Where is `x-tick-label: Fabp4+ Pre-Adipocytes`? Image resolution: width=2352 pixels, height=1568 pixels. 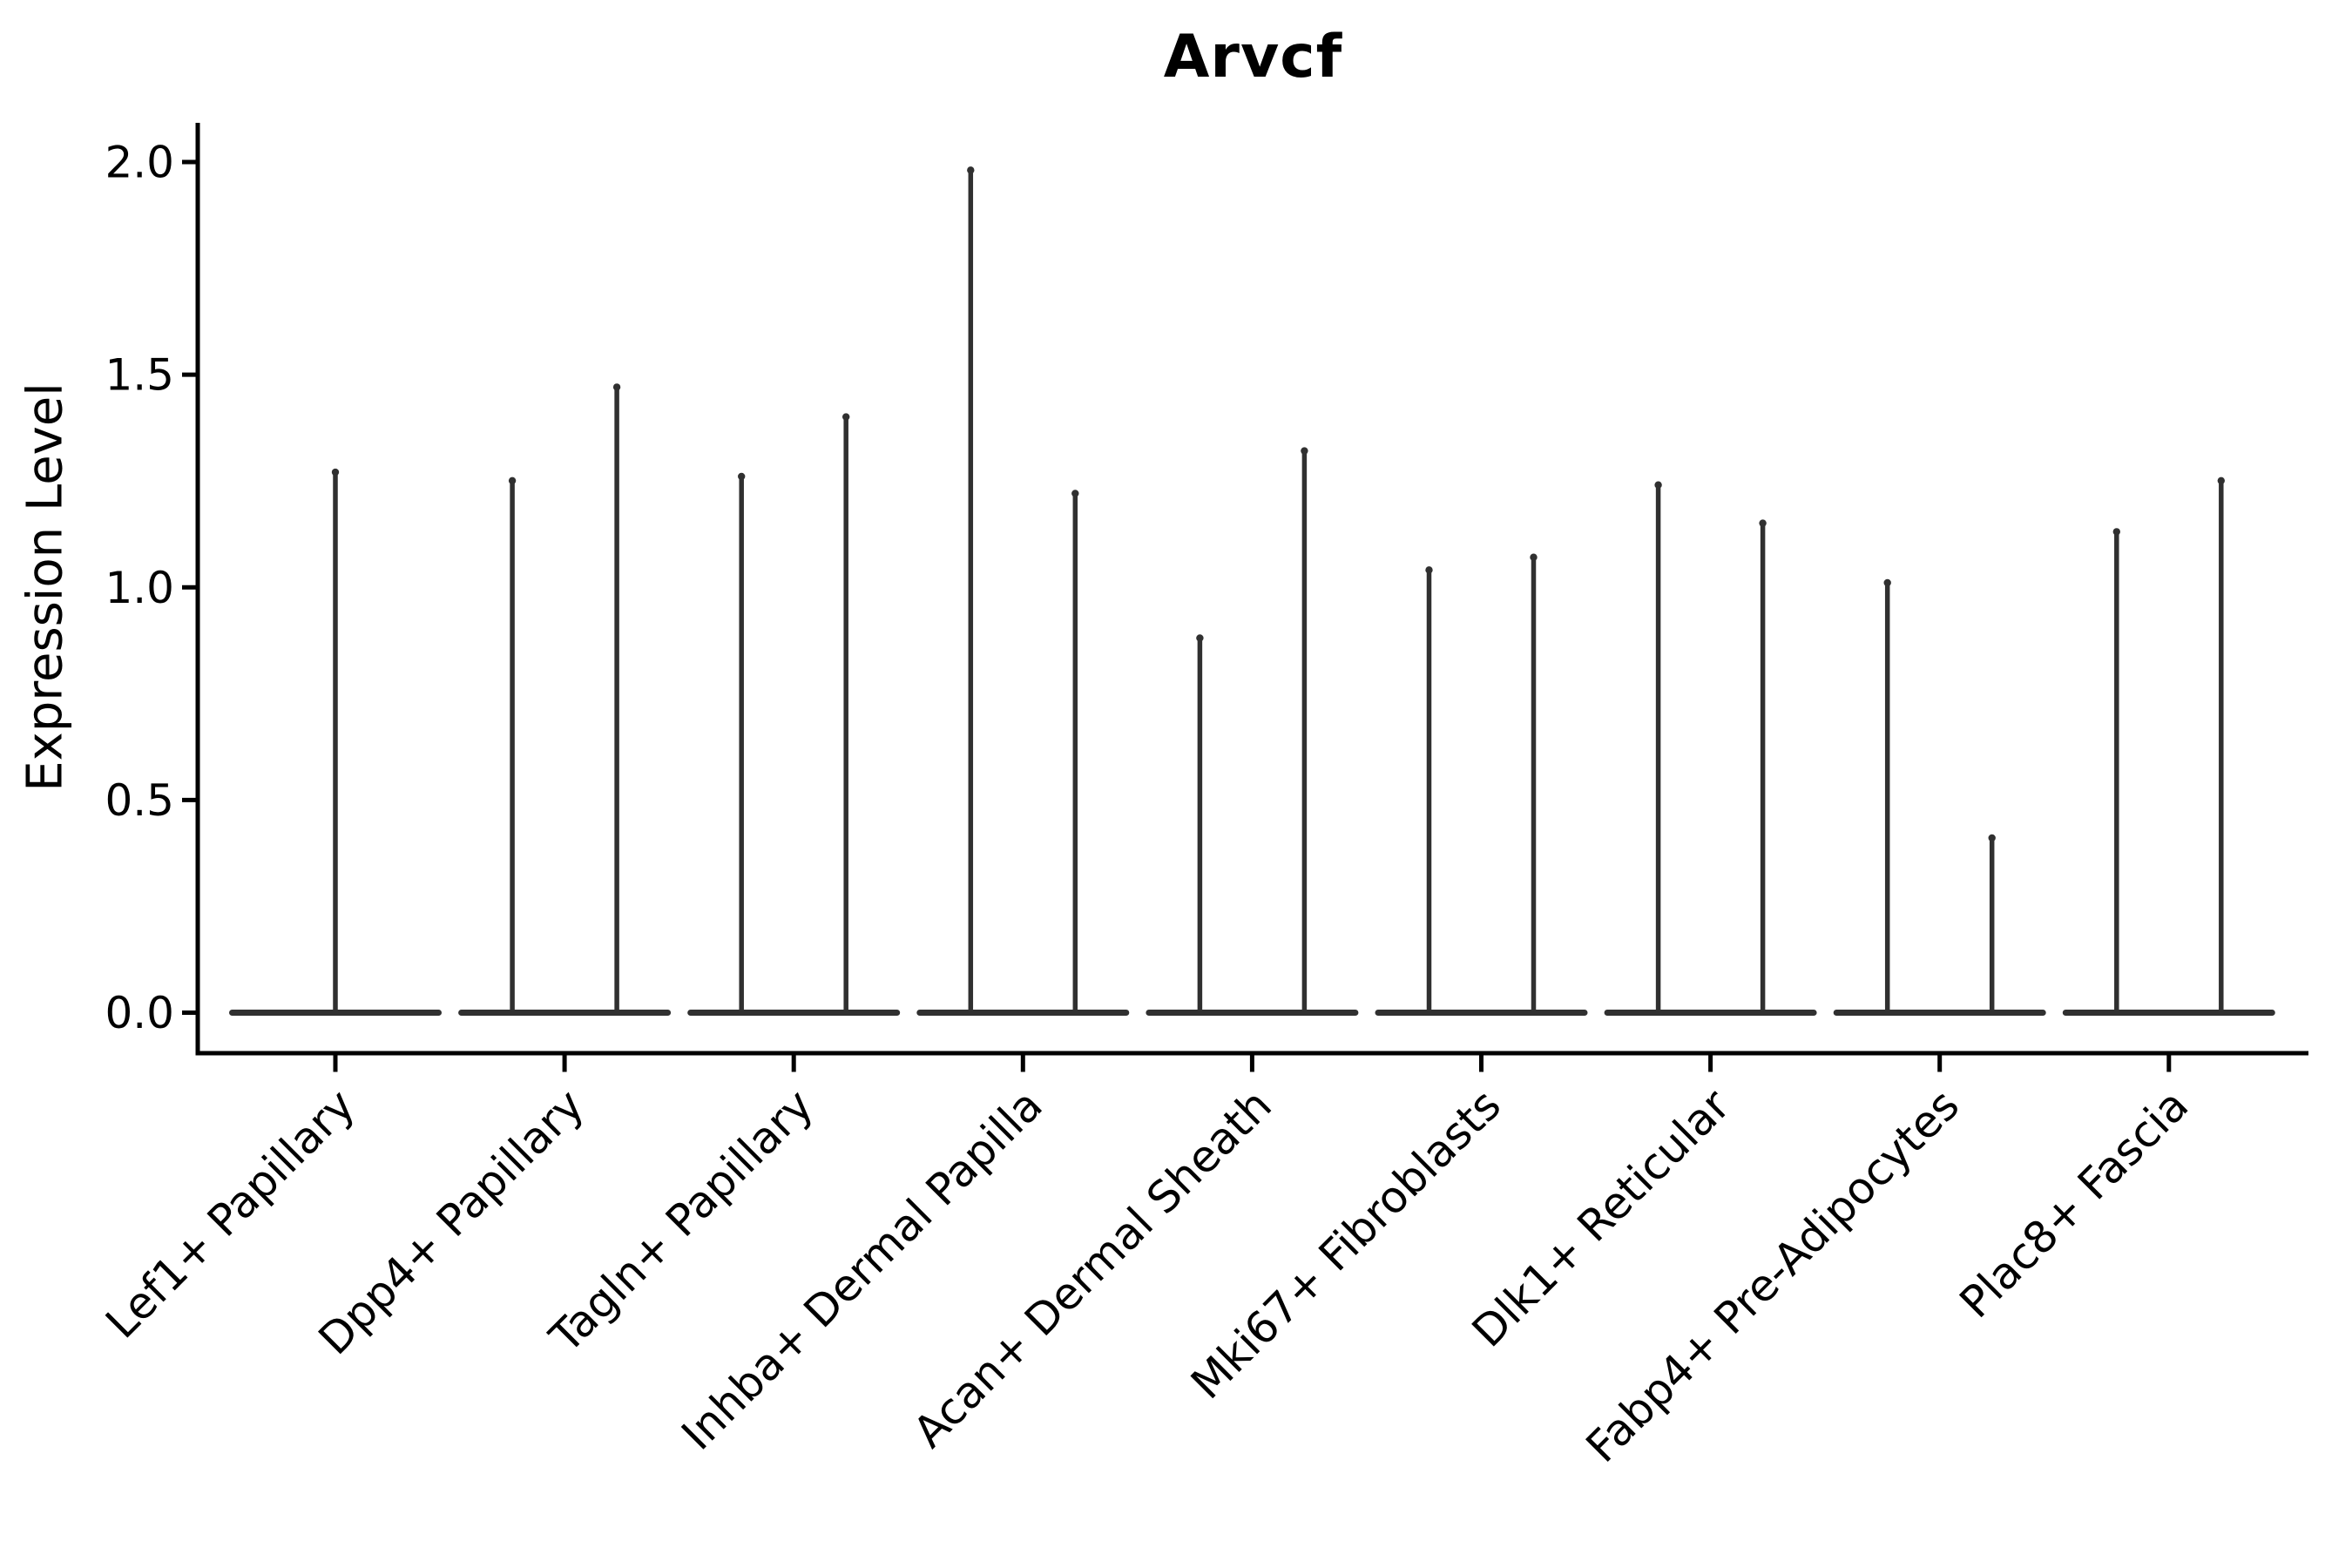 x-tick-label: Fabp4+ Pre-Adipocytes is located at coordinates (1773, 1275).